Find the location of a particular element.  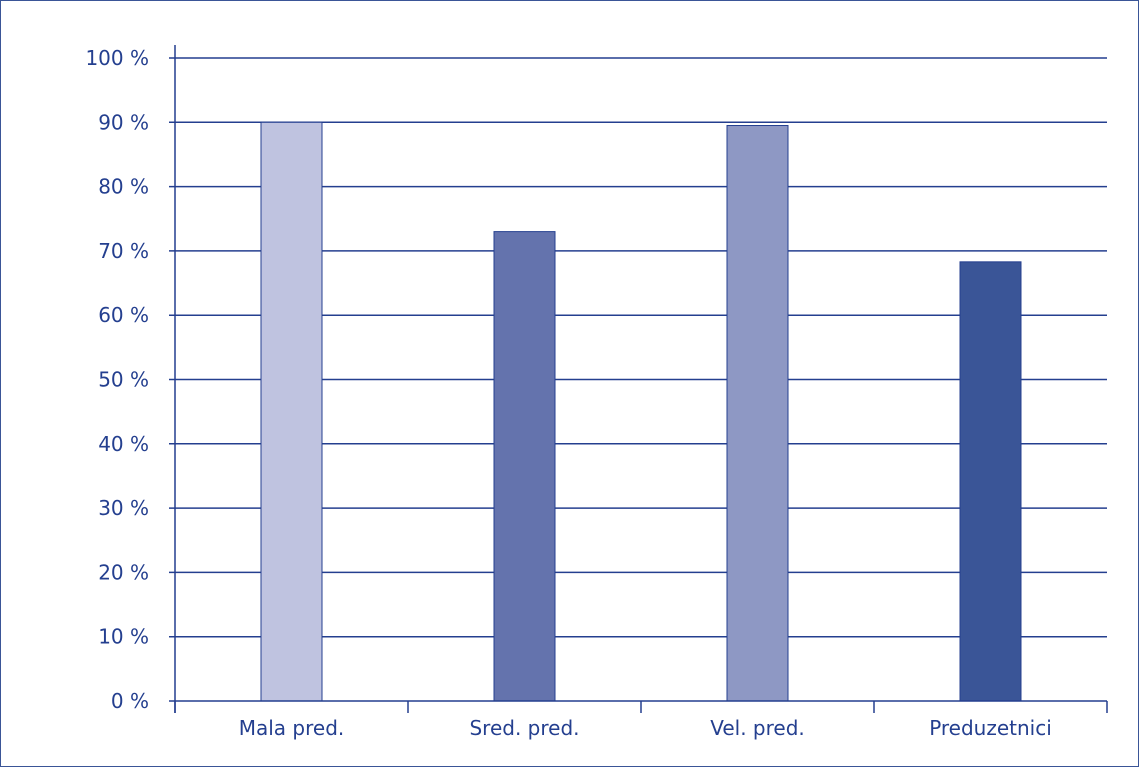

y-tick-label: 30 % is located at coordinates (123, 508).